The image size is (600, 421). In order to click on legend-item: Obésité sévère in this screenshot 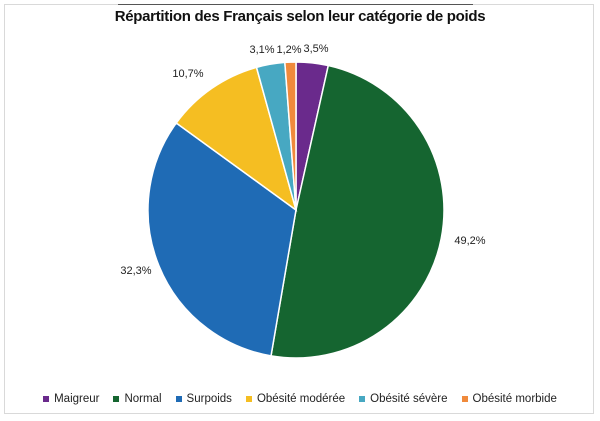, I will do `click(403, 399)`.